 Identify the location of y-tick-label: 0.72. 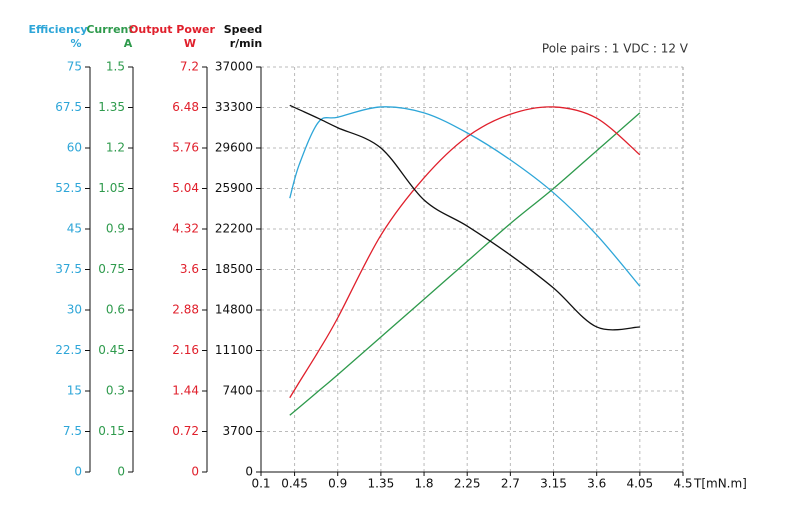
(185, 431).